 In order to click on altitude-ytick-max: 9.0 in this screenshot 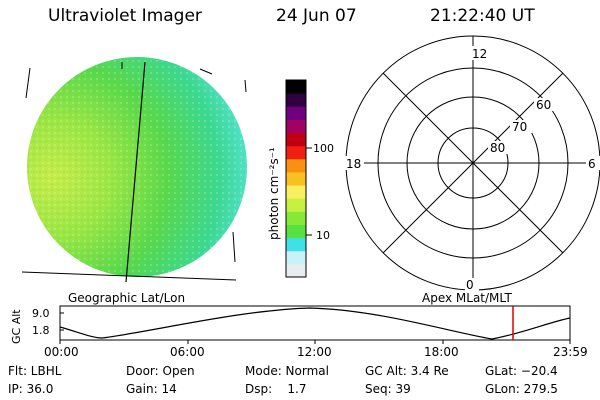, I will do `click(41, 313)`.